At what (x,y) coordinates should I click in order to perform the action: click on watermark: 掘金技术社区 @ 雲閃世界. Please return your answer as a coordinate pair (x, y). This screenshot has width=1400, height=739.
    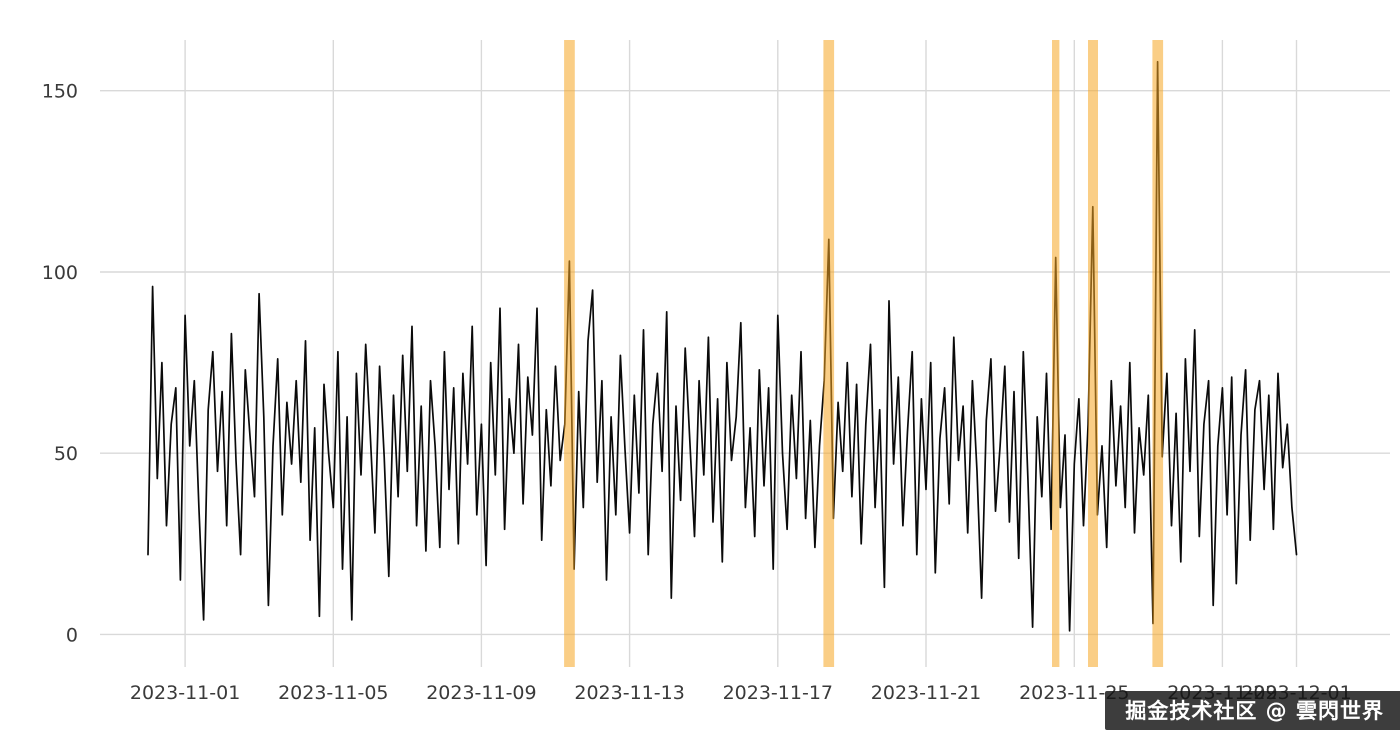
    Looking at the image, I should click on (1252, 710).